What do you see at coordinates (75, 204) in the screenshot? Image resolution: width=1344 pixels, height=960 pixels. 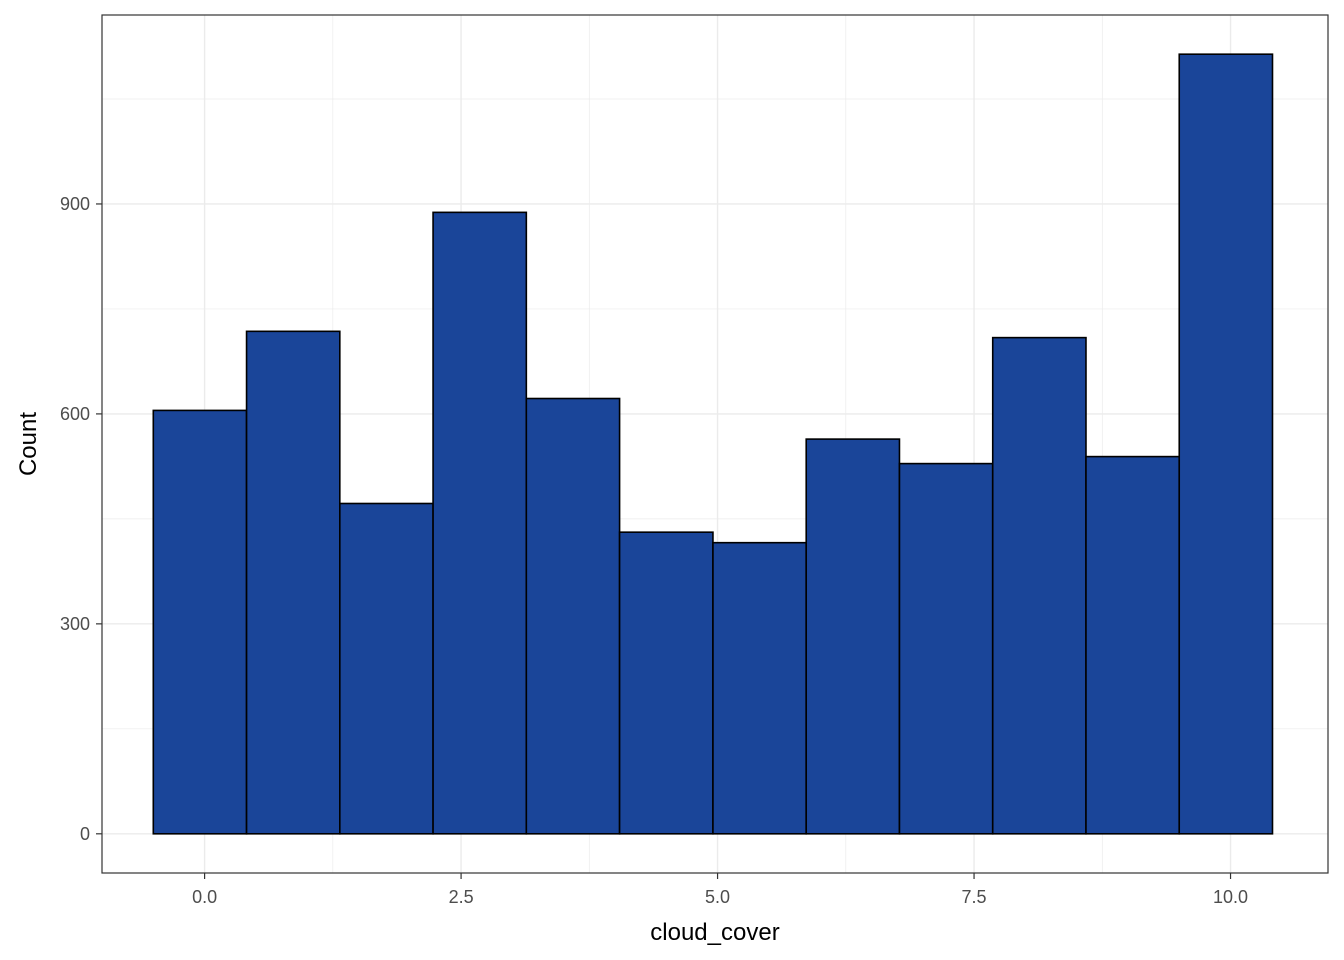 I see `y-tick-label: 900` at bounding box center [75, 204].